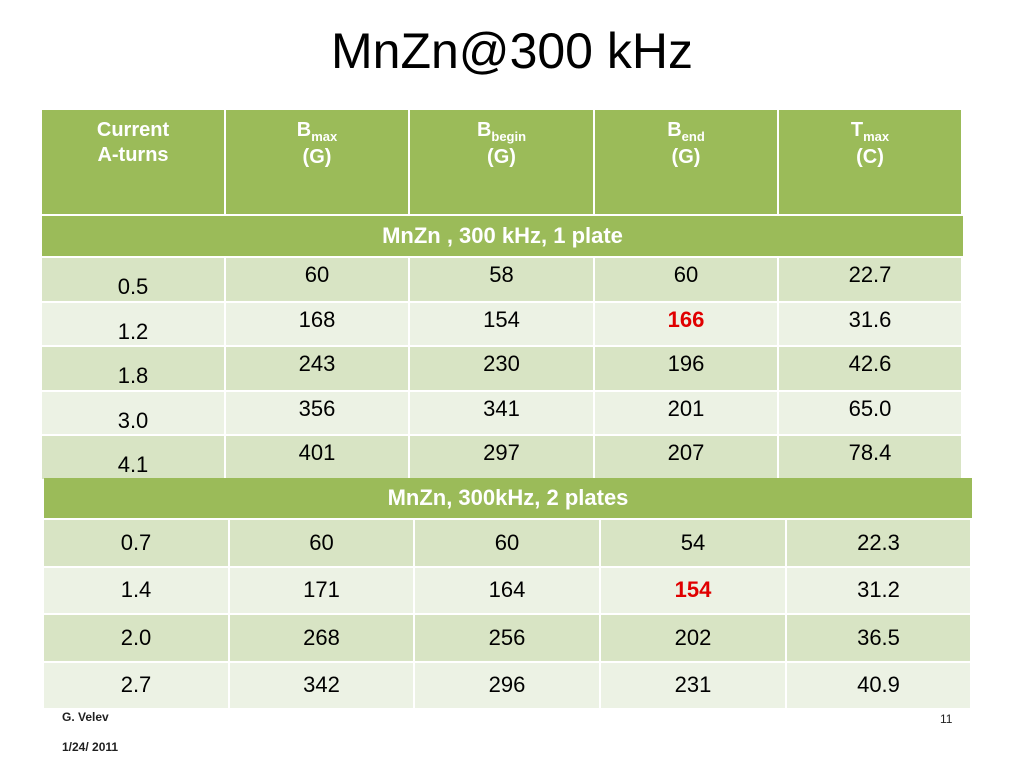  What do you see at coordinates (870, 157) in the screenshot?
I see `header-unit: (C)` at bounding box center [870, 157].